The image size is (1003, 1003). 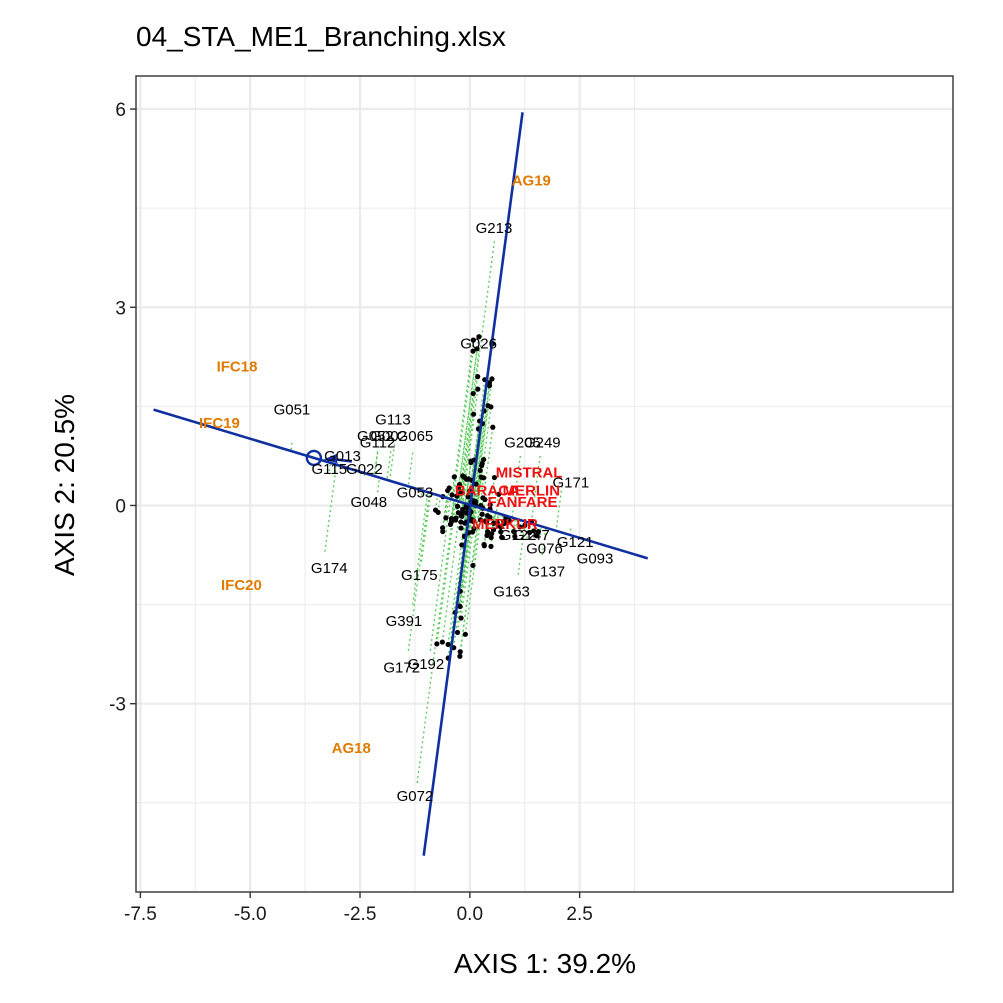 I want to click on genotype-label: G391, so click(x=404, y=621).